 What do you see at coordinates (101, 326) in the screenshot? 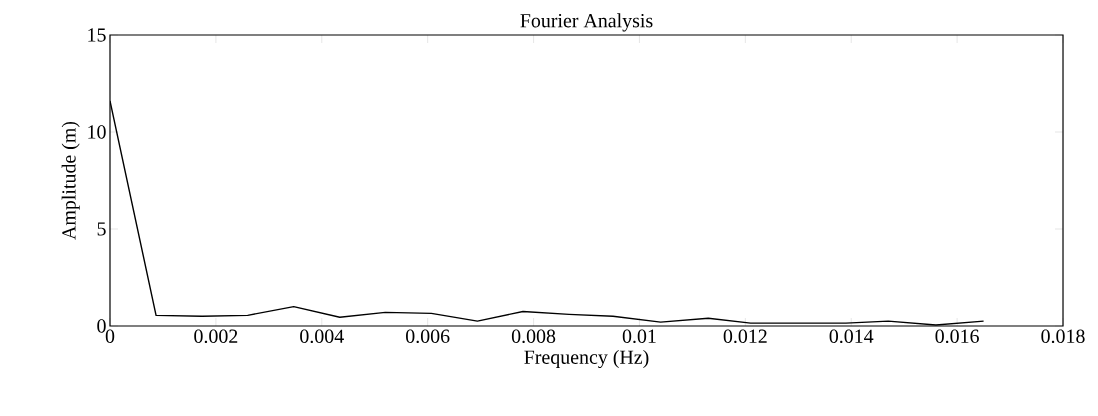
I see `y-tick-label: 0` at bounding box center [101, 326].